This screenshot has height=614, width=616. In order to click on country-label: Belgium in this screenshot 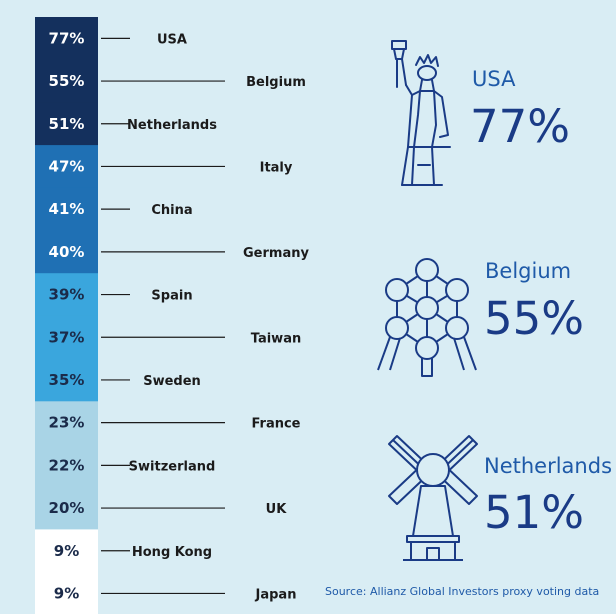, I will do `click(276, 82)`.